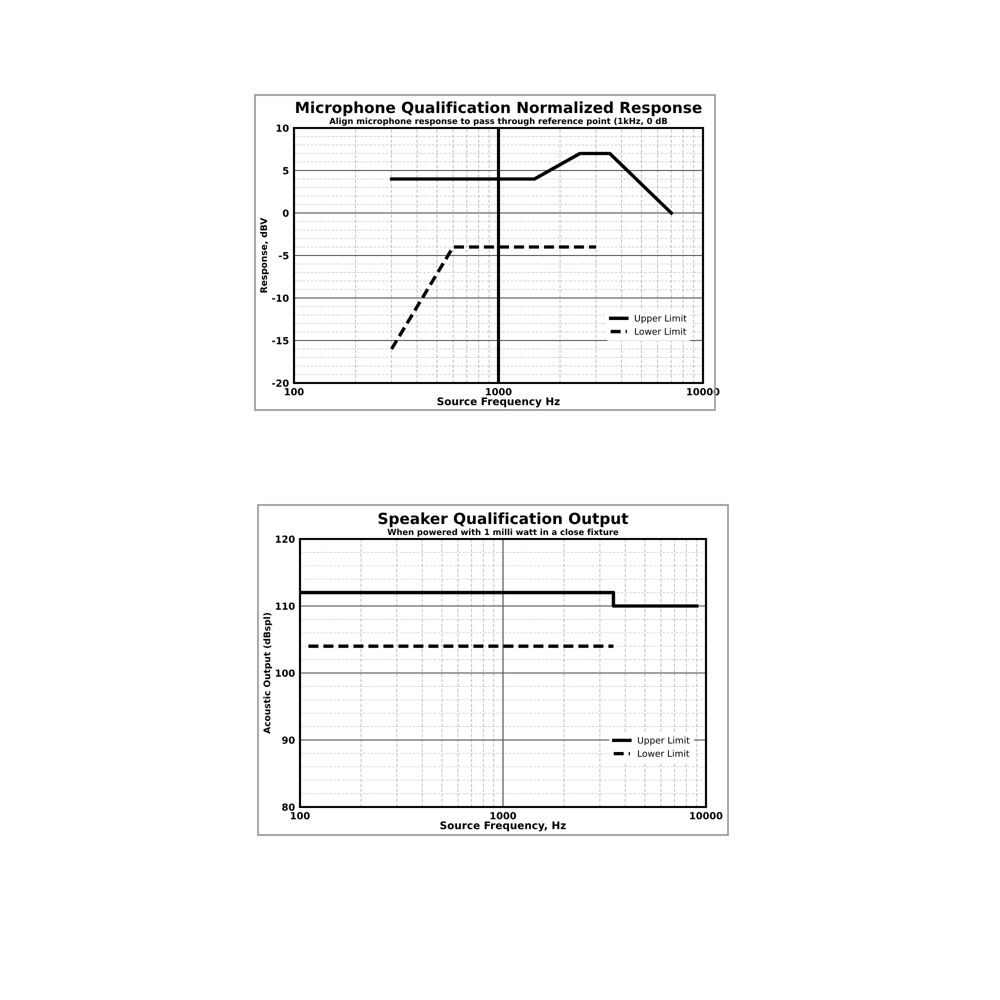  What do you see at coordinates (280, 298) in the screenshot?
I see `y-tick-label: -10` at bounding box center [280, 298].